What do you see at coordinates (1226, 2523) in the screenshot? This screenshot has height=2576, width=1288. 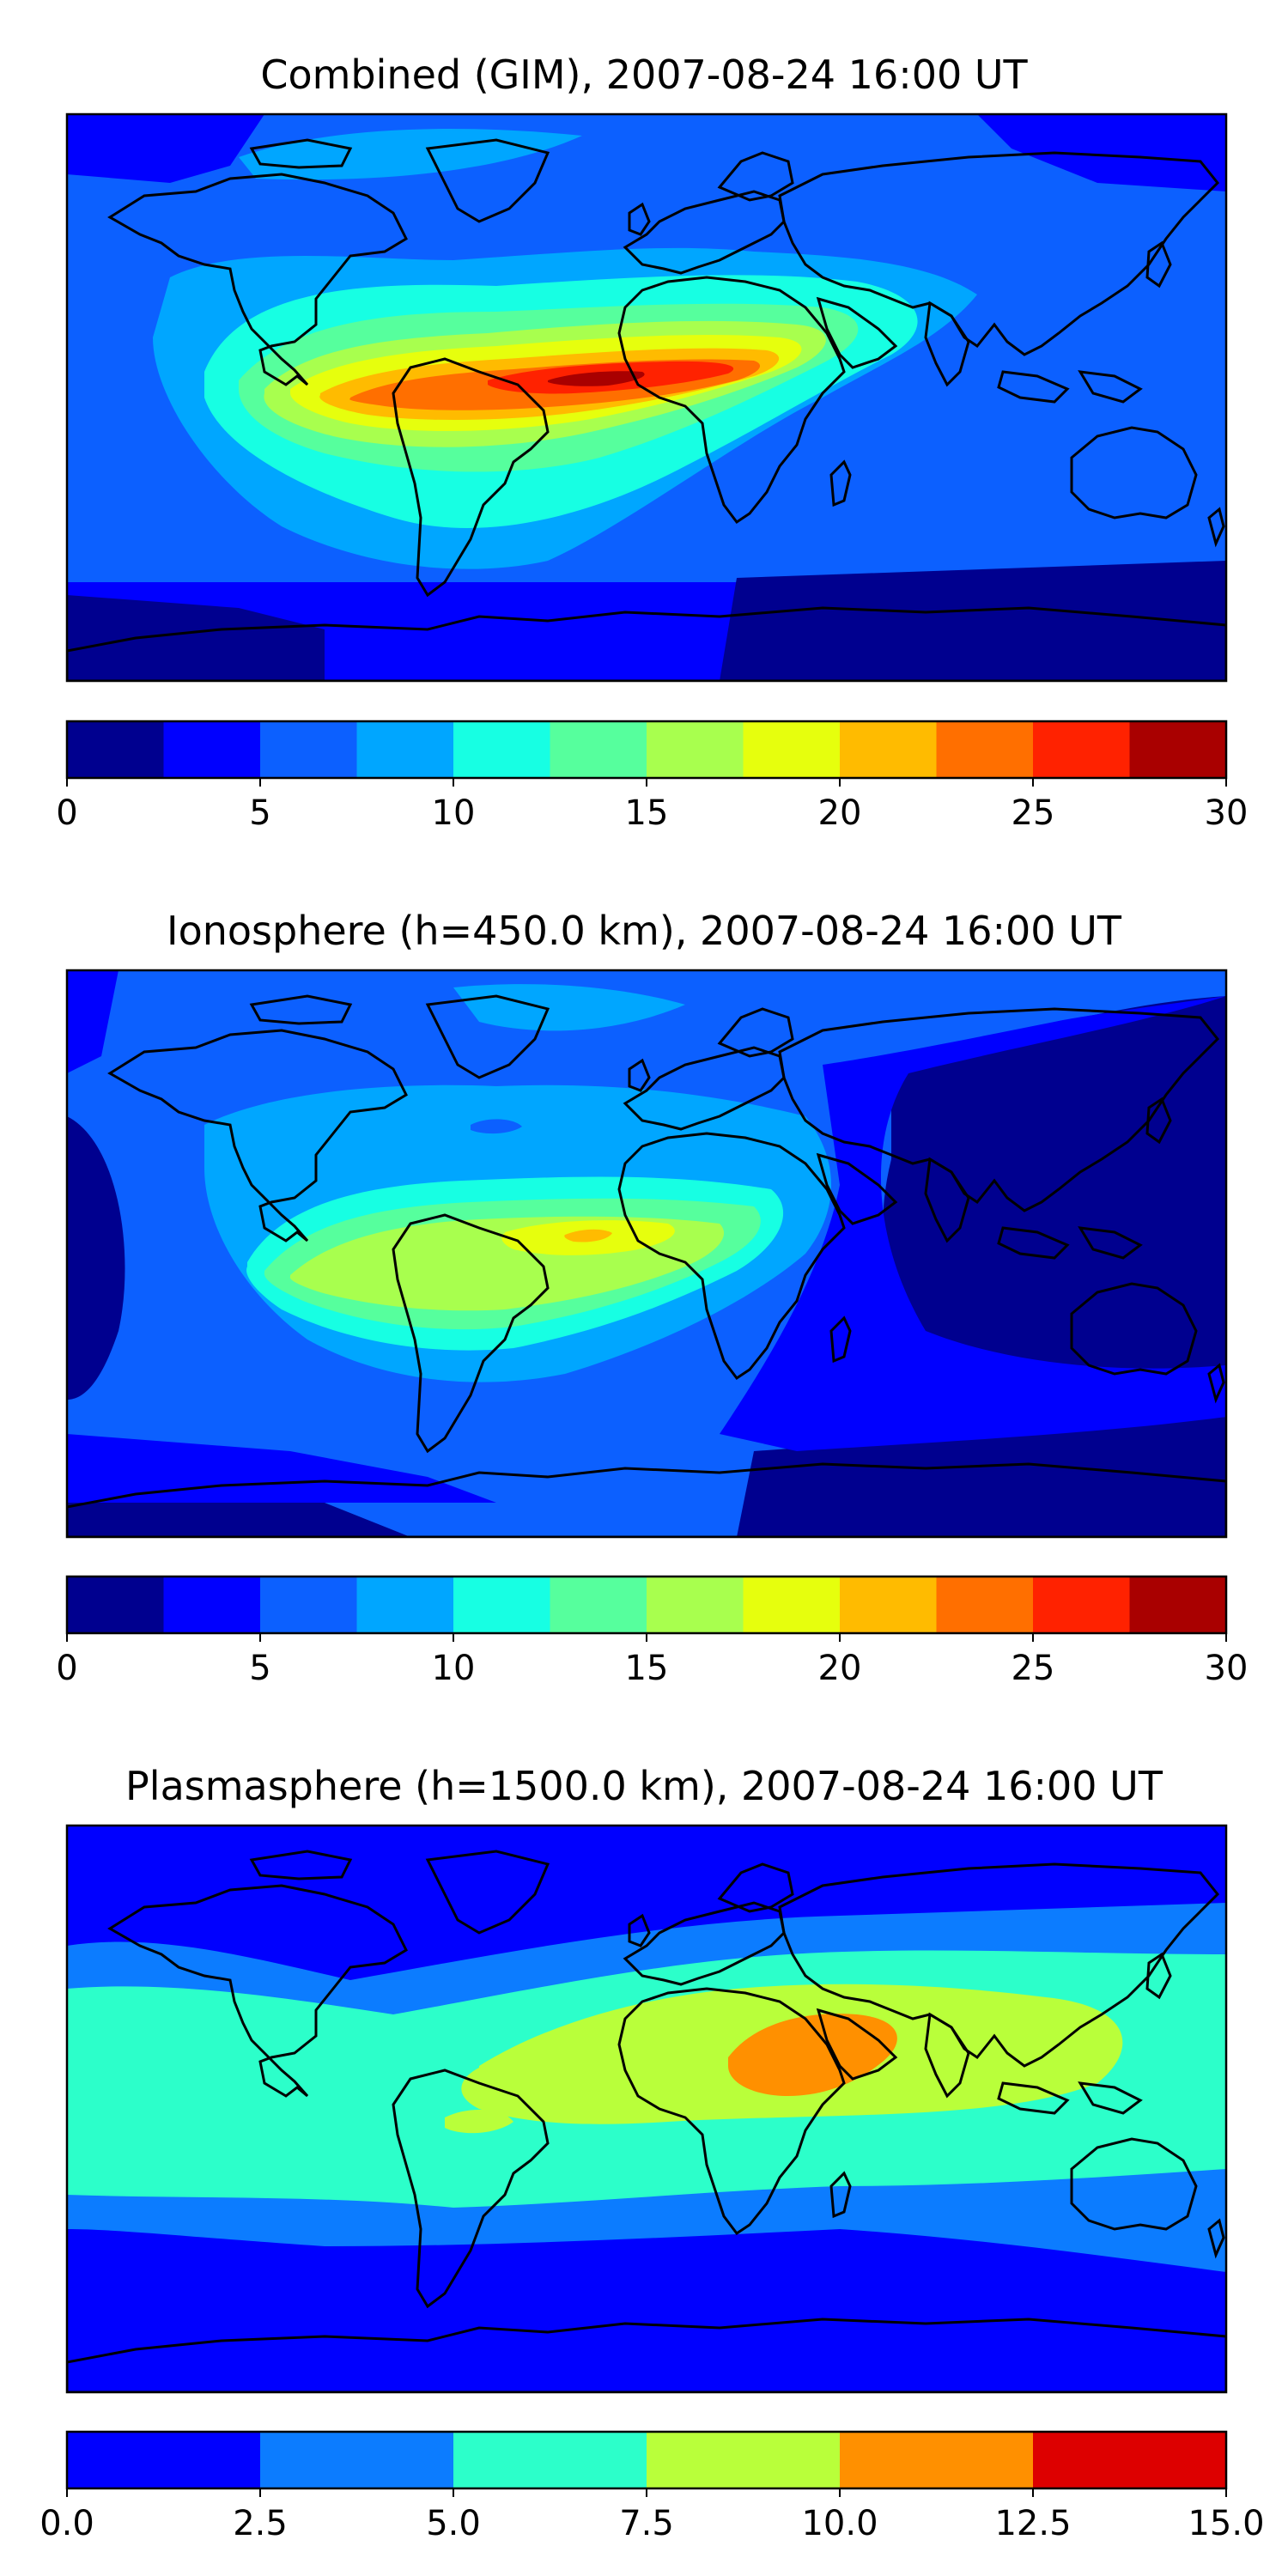 I see `colorbar-tick-label: 15.0` at bounding box center [1226, 2523].